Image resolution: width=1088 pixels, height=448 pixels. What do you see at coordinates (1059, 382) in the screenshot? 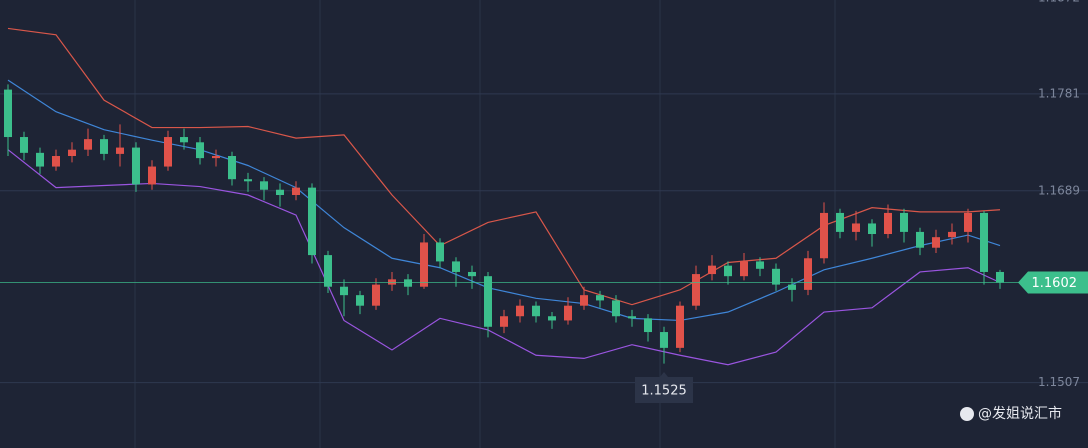
I see `y-tick-label: 1.1507` at bounding box center [1059, 382].